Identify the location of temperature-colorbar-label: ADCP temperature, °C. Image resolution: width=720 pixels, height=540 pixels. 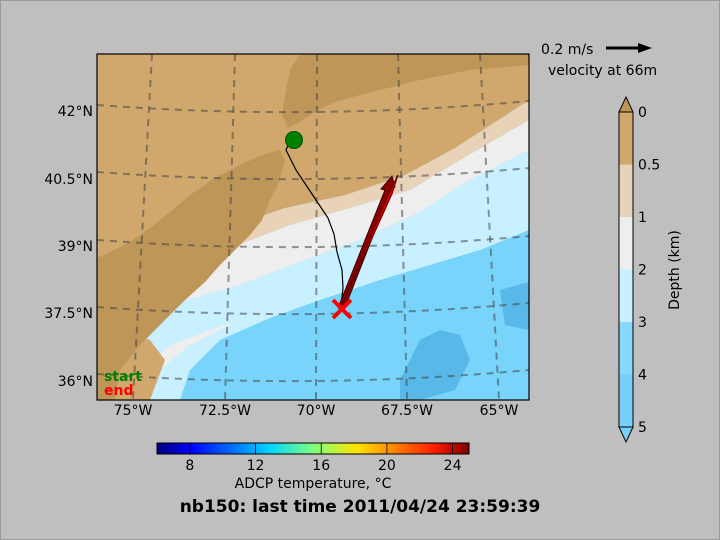
(313, 484).